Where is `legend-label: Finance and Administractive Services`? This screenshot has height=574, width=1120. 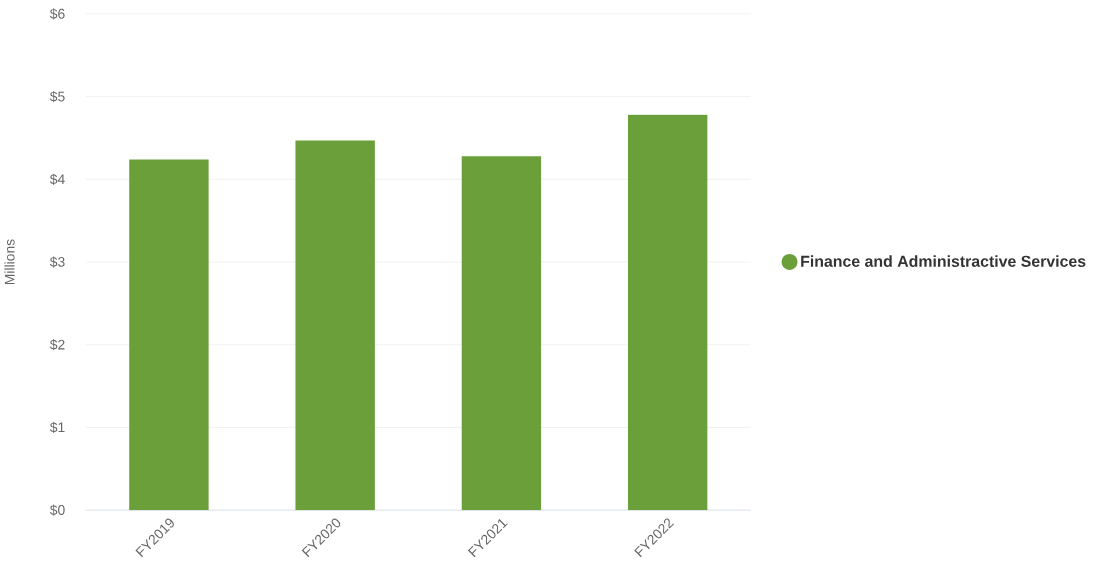 legend-label: Finance and Administractive Services is located at coordinates (943, 261).